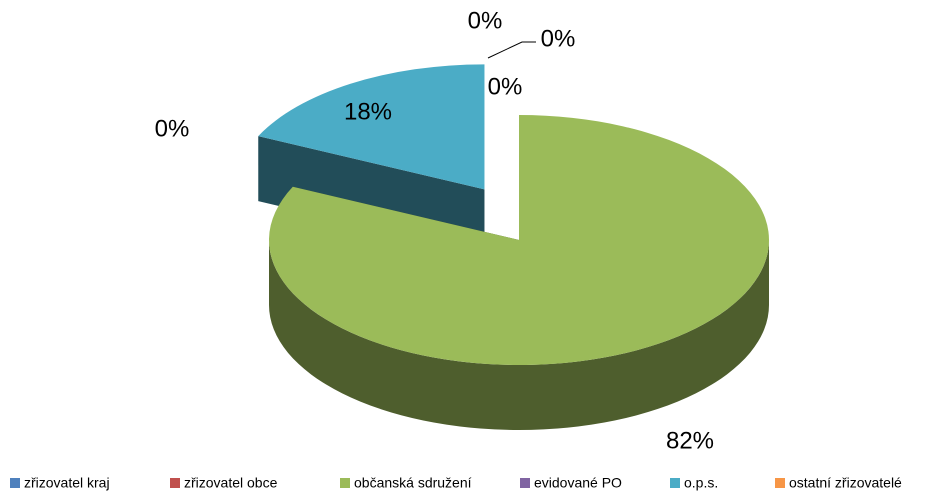 The height and width of the screenshot is (496, 944). Describe the element at coordinates (511, 50) in the screenshot. I see `leader-line` at that location.